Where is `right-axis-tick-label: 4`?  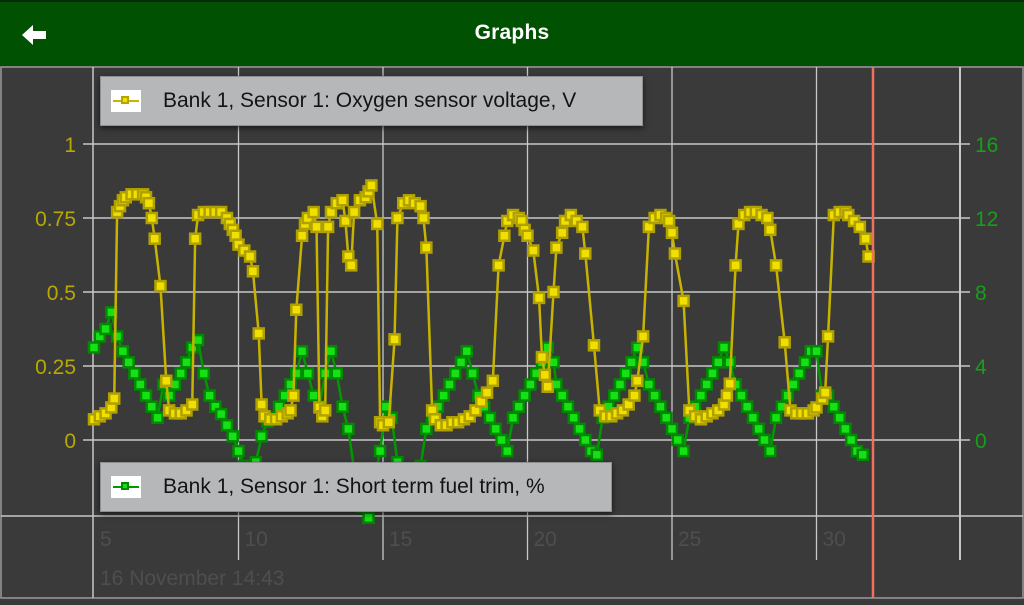 right-axis-tick-label: 4 is located at coordinates (981, 367).